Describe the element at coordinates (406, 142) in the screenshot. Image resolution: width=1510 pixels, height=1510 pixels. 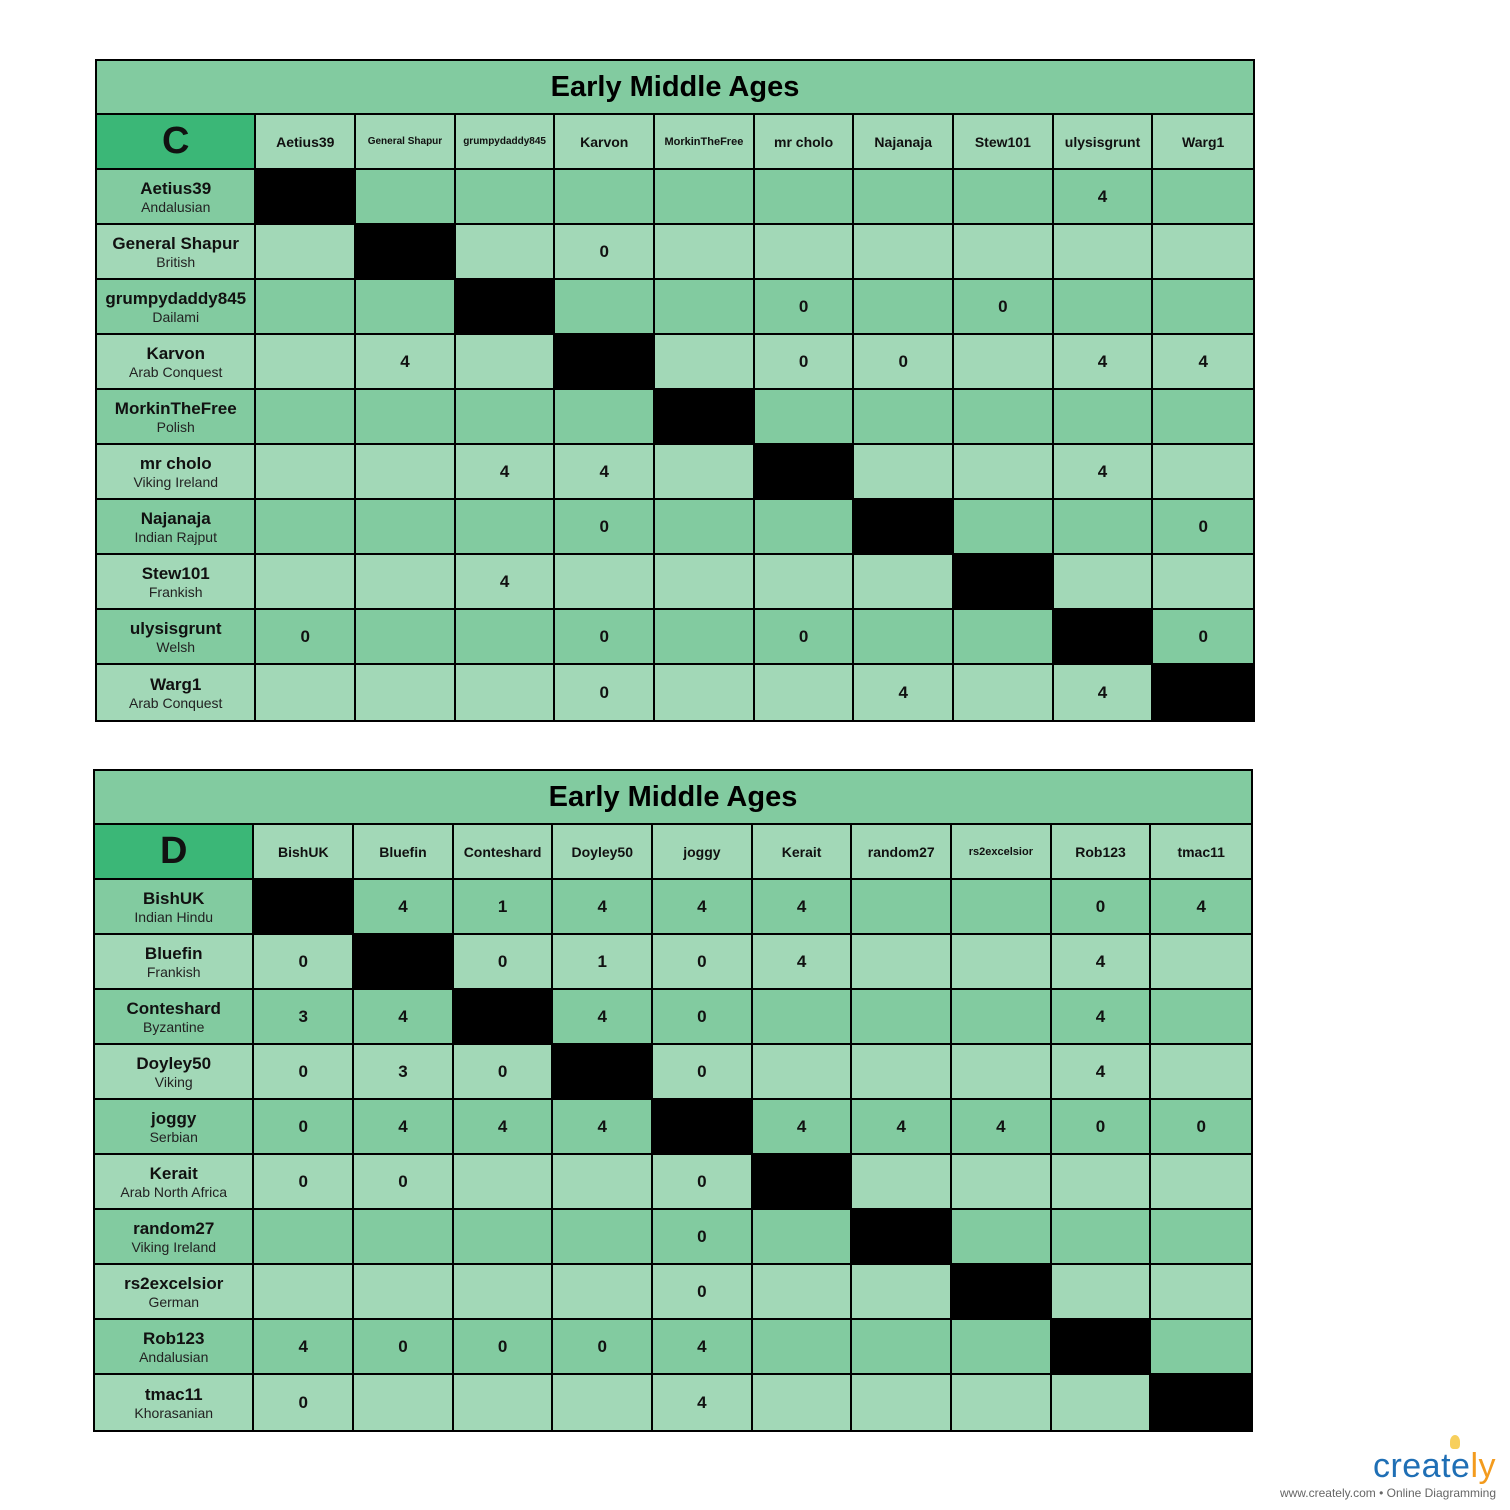
I see `column-header: General Shapur` at that location.